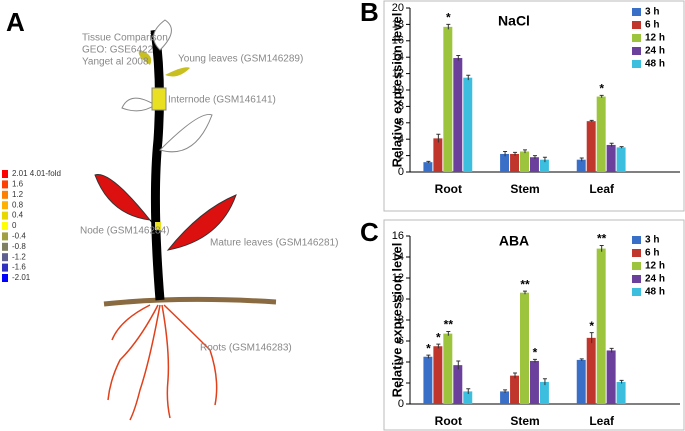 This screenshot has width=685, height=431. Describe the element at coordinates (401, 320) in the screenshot. I see `y-tick-label: 8` at that location.